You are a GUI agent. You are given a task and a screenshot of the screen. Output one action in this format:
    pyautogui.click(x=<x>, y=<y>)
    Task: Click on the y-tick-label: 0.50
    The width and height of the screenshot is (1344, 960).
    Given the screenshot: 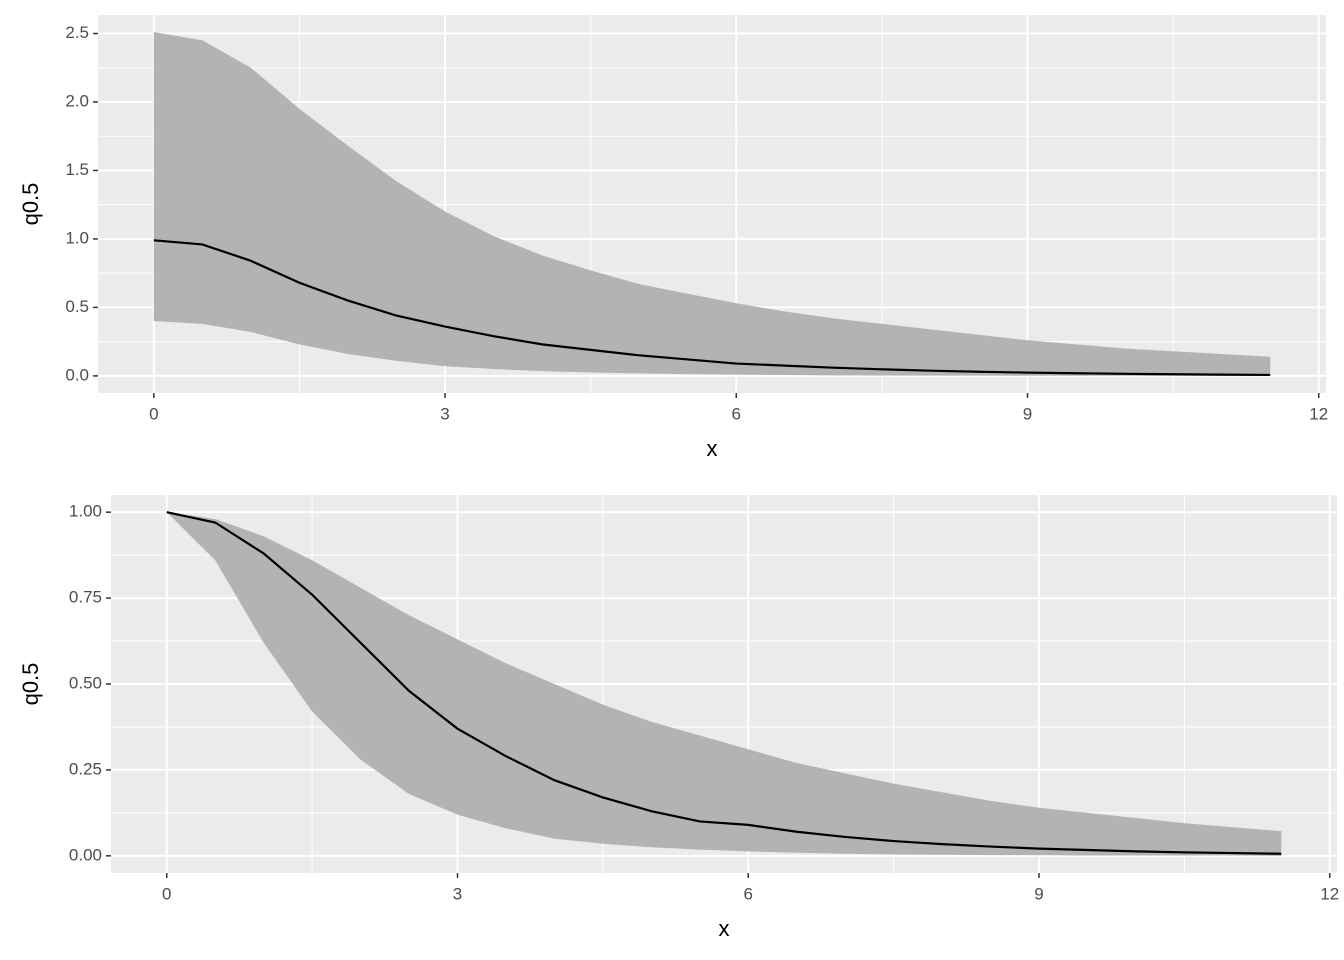 What is the action you would take?
    pyautogui.click(x=85, y=682)
    